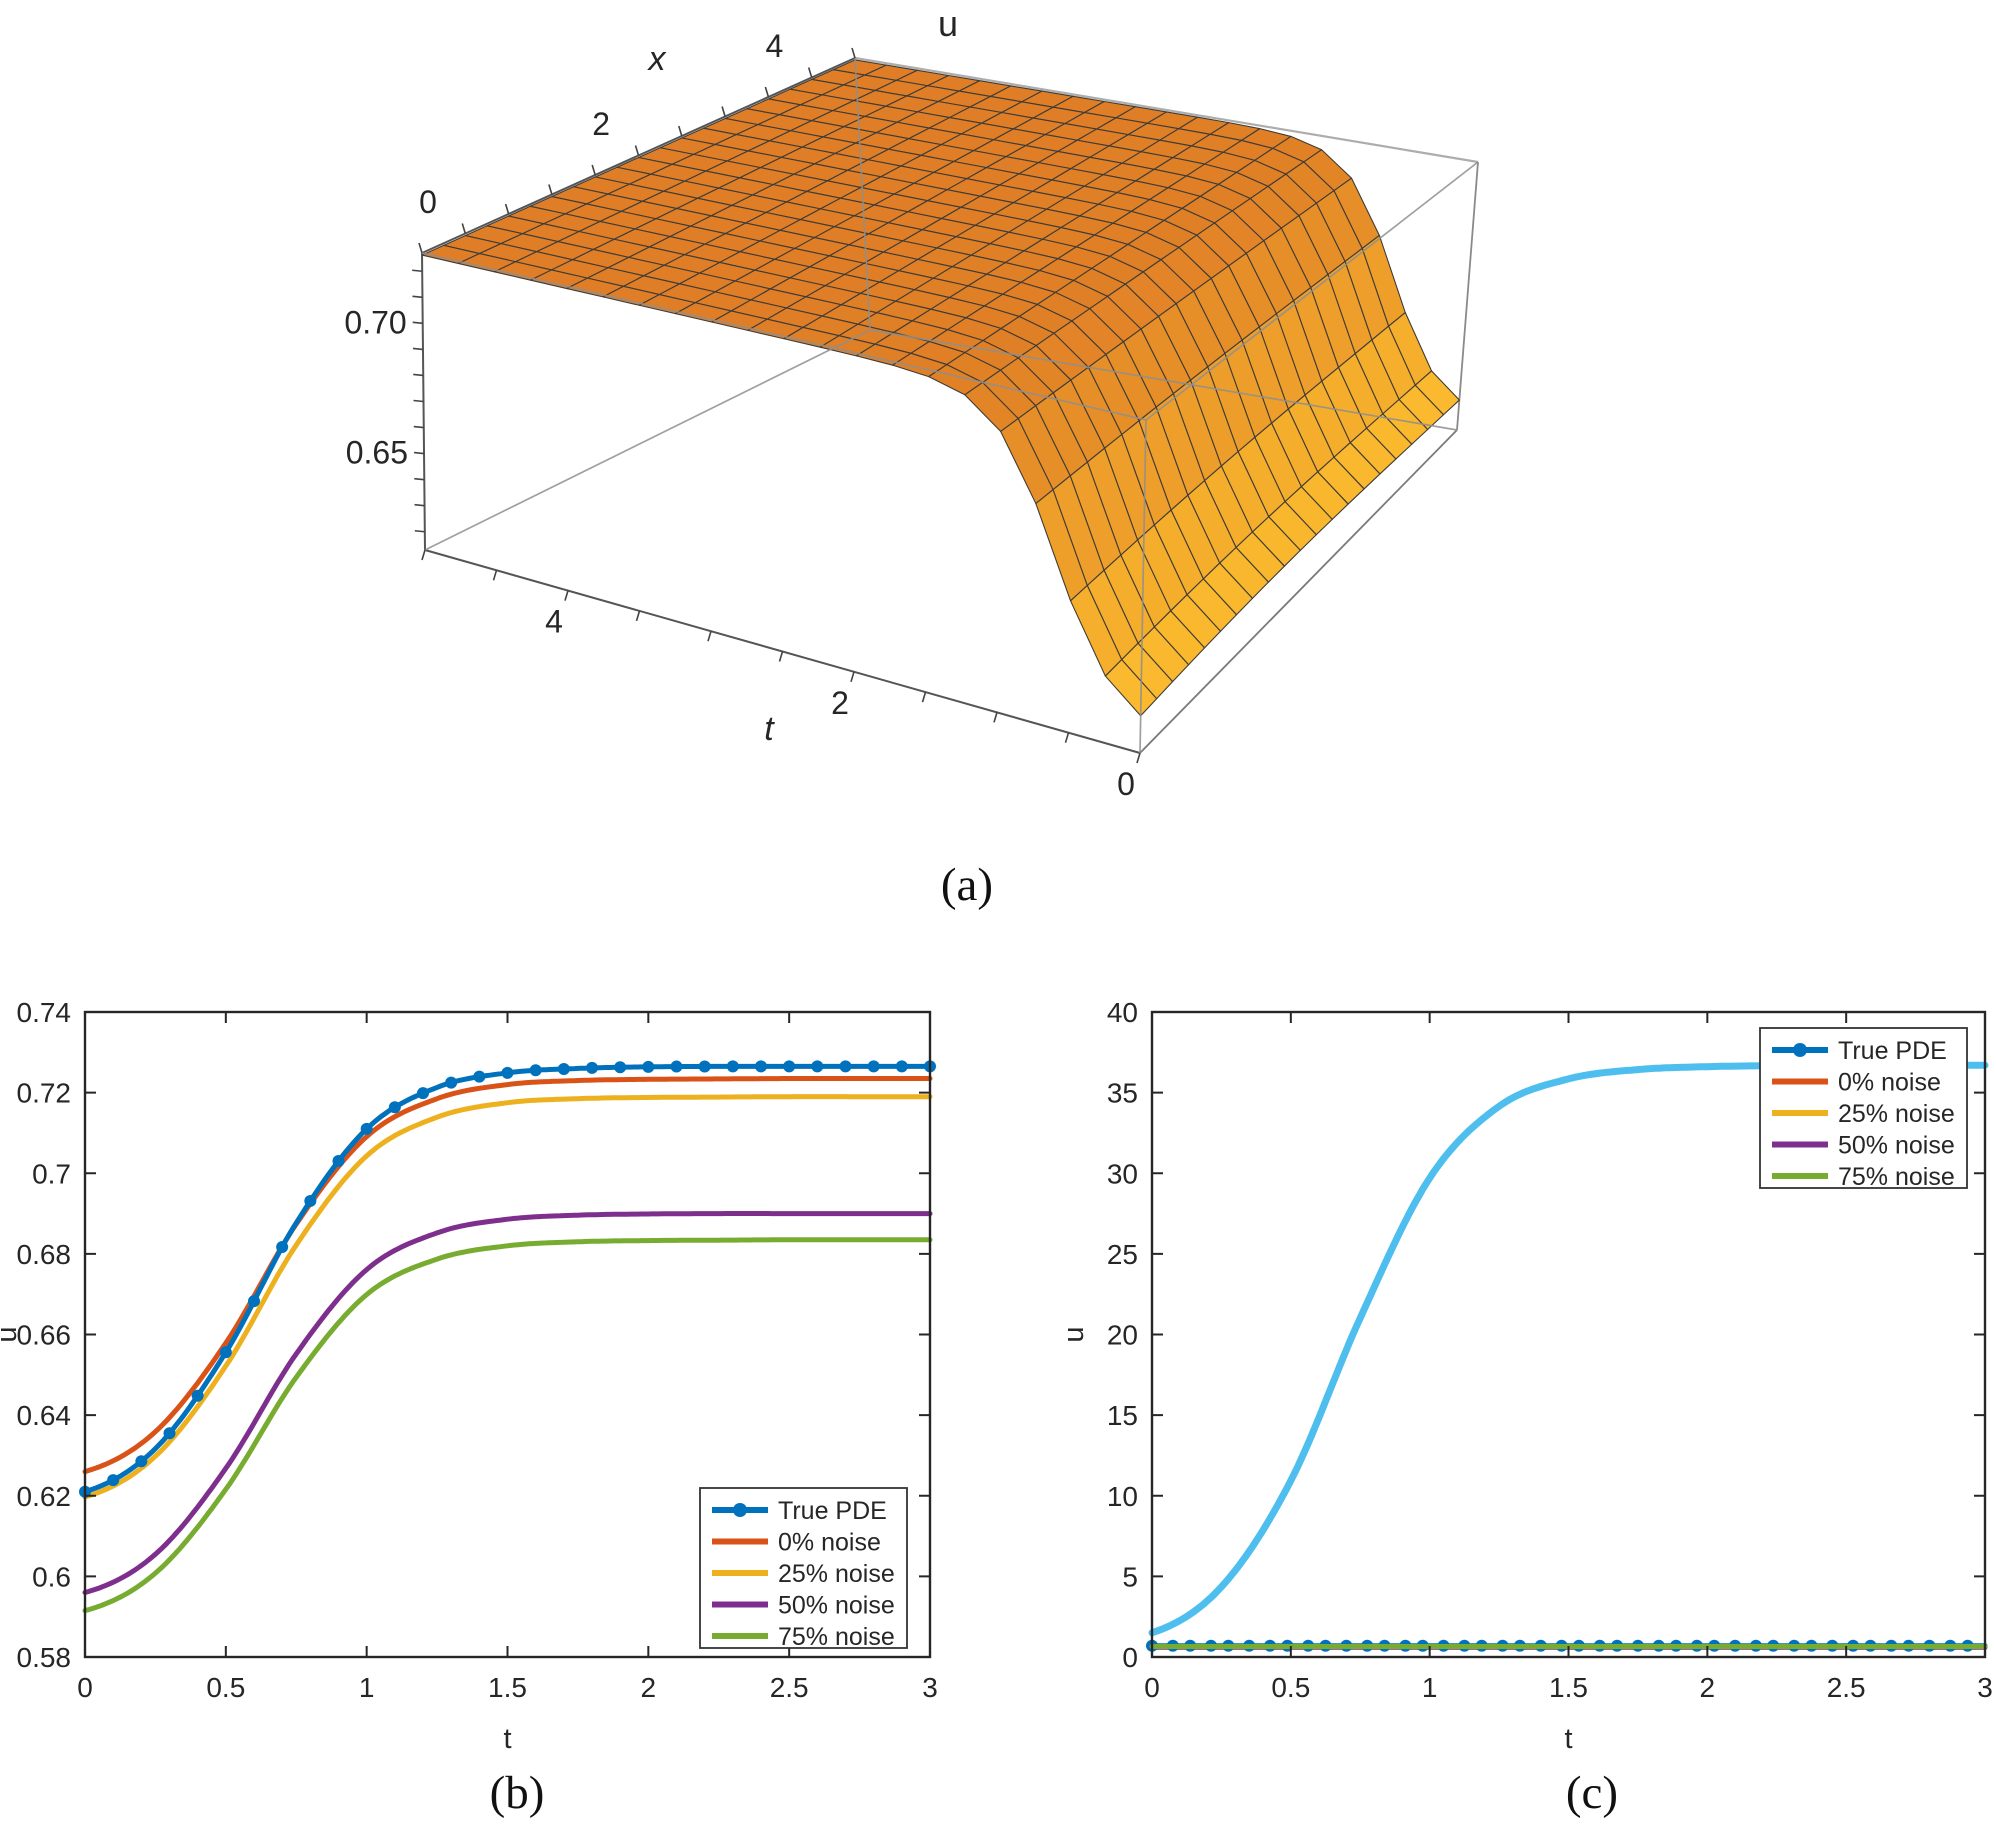 The height and width of the screenshot is (1834, 1996). I want to click on caption-b: (b), so click(517, 1793).